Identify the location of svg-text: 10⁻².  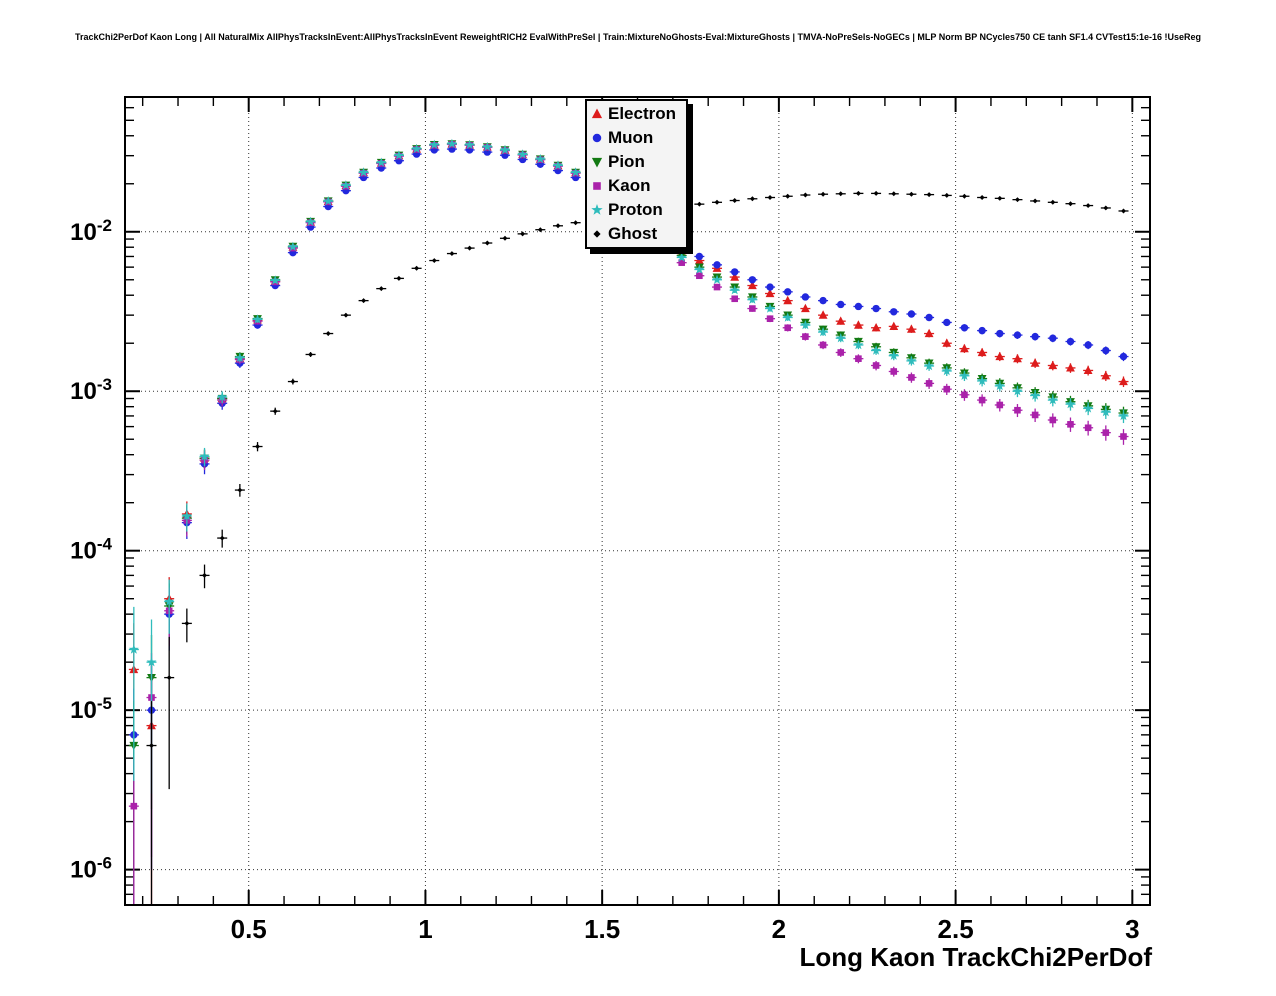
(91, 231).